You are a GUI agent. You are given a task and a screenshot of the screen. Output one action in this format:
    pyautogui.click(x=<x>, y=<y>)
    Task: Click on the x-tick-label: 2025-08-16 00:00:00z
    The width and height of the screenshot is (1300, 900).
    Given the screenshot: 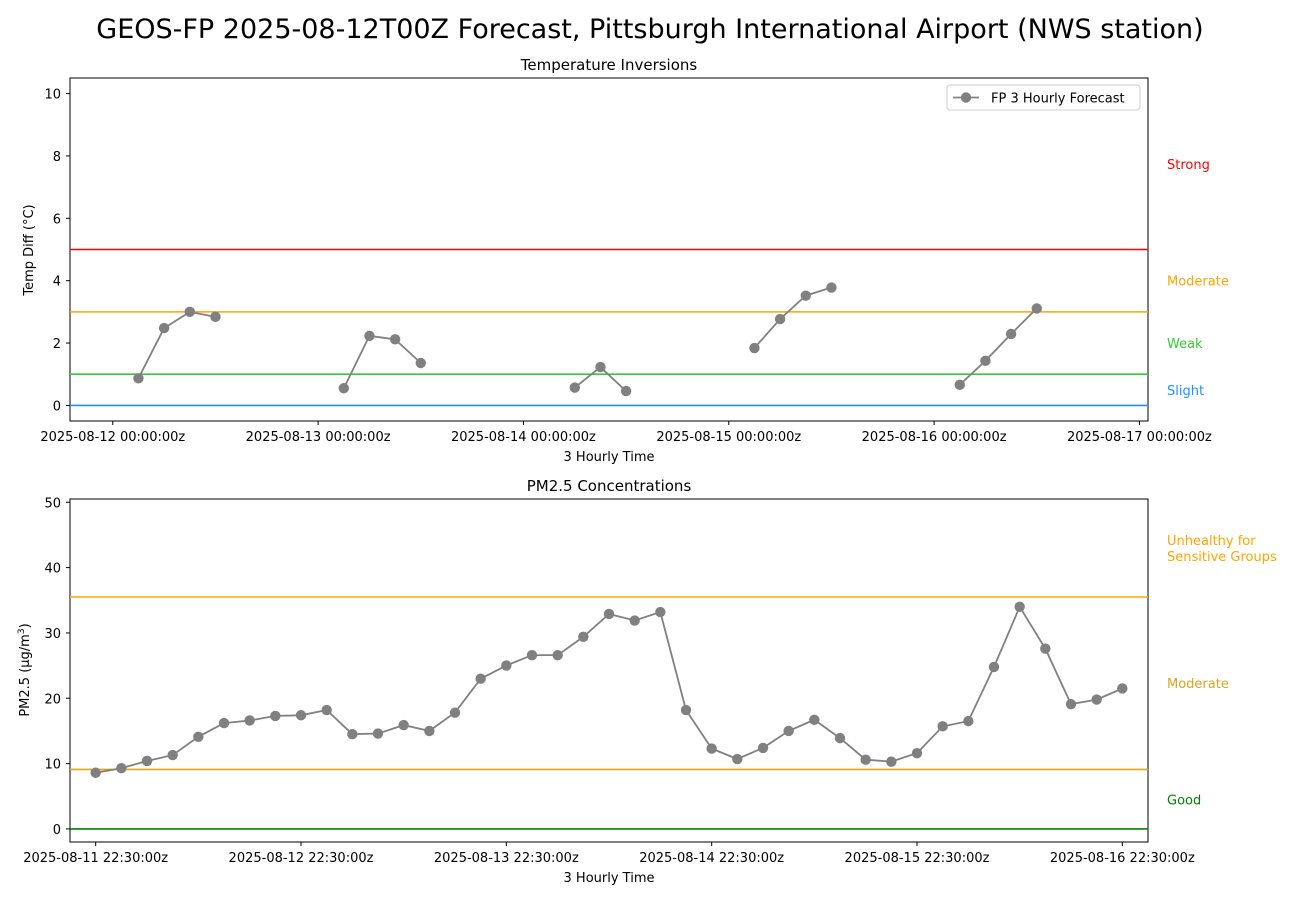 What is the action you would take?
    pyautogui.click(x=934, y=437)
    